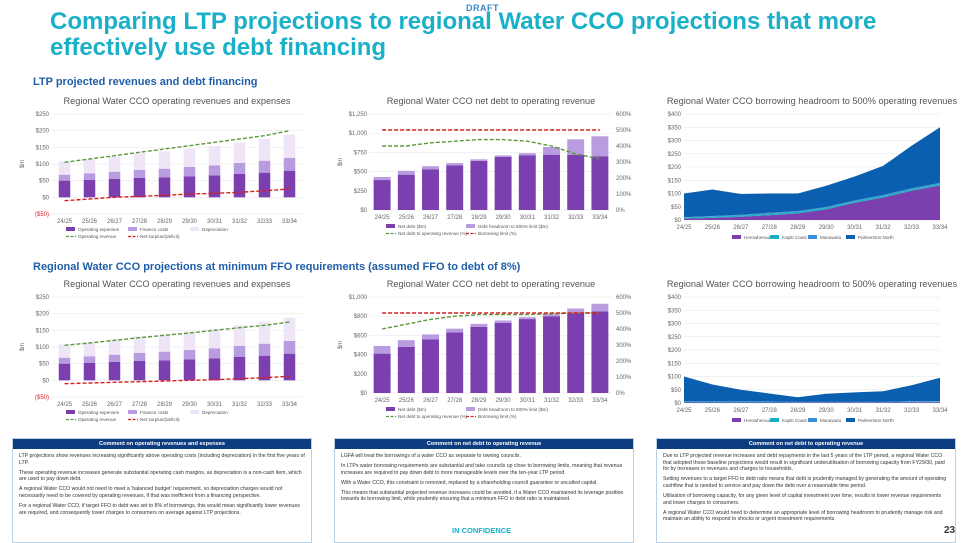  What do you see at coordinates (45, 381) in the screenshot?
I see `y-tick-label: $0` at bounding box center [45, 381].